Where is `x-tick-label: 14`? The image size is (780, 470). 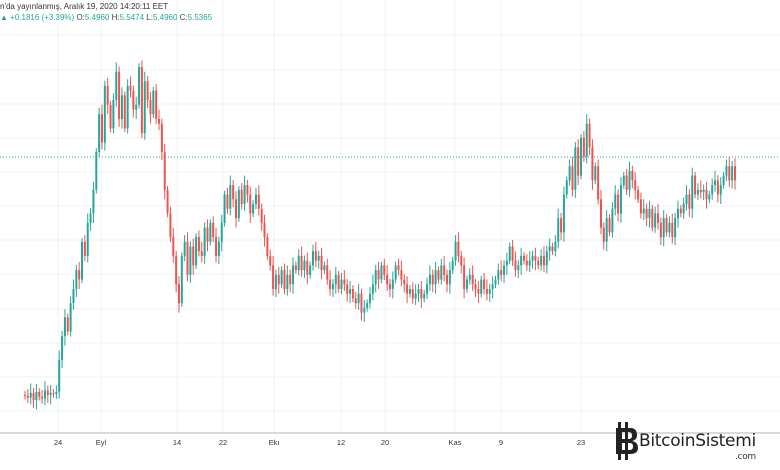 x-tick-label: 14 is located at coordinates (177, 442).